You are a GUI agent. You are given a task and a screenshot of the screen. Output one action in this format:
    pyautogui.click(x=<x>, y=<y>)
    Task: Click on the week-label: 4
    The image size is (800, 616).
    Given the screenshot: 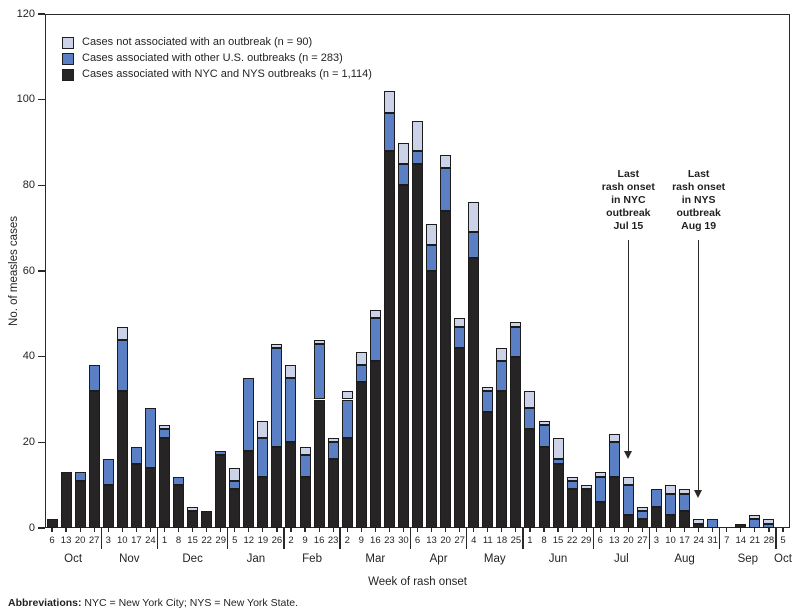 What is the action you would take?
    pyautogui.click(x=474, y=540)
    